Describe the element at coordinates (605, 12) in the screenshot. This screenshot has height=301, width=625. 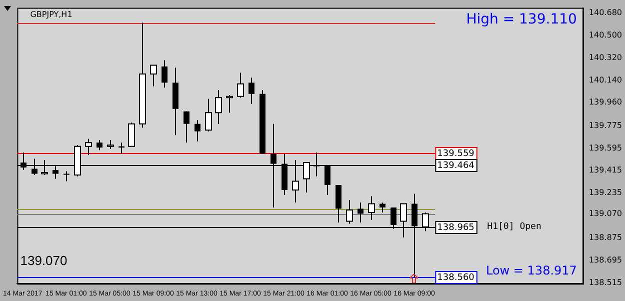
I see `y-tick-label: 140.680` at that location.